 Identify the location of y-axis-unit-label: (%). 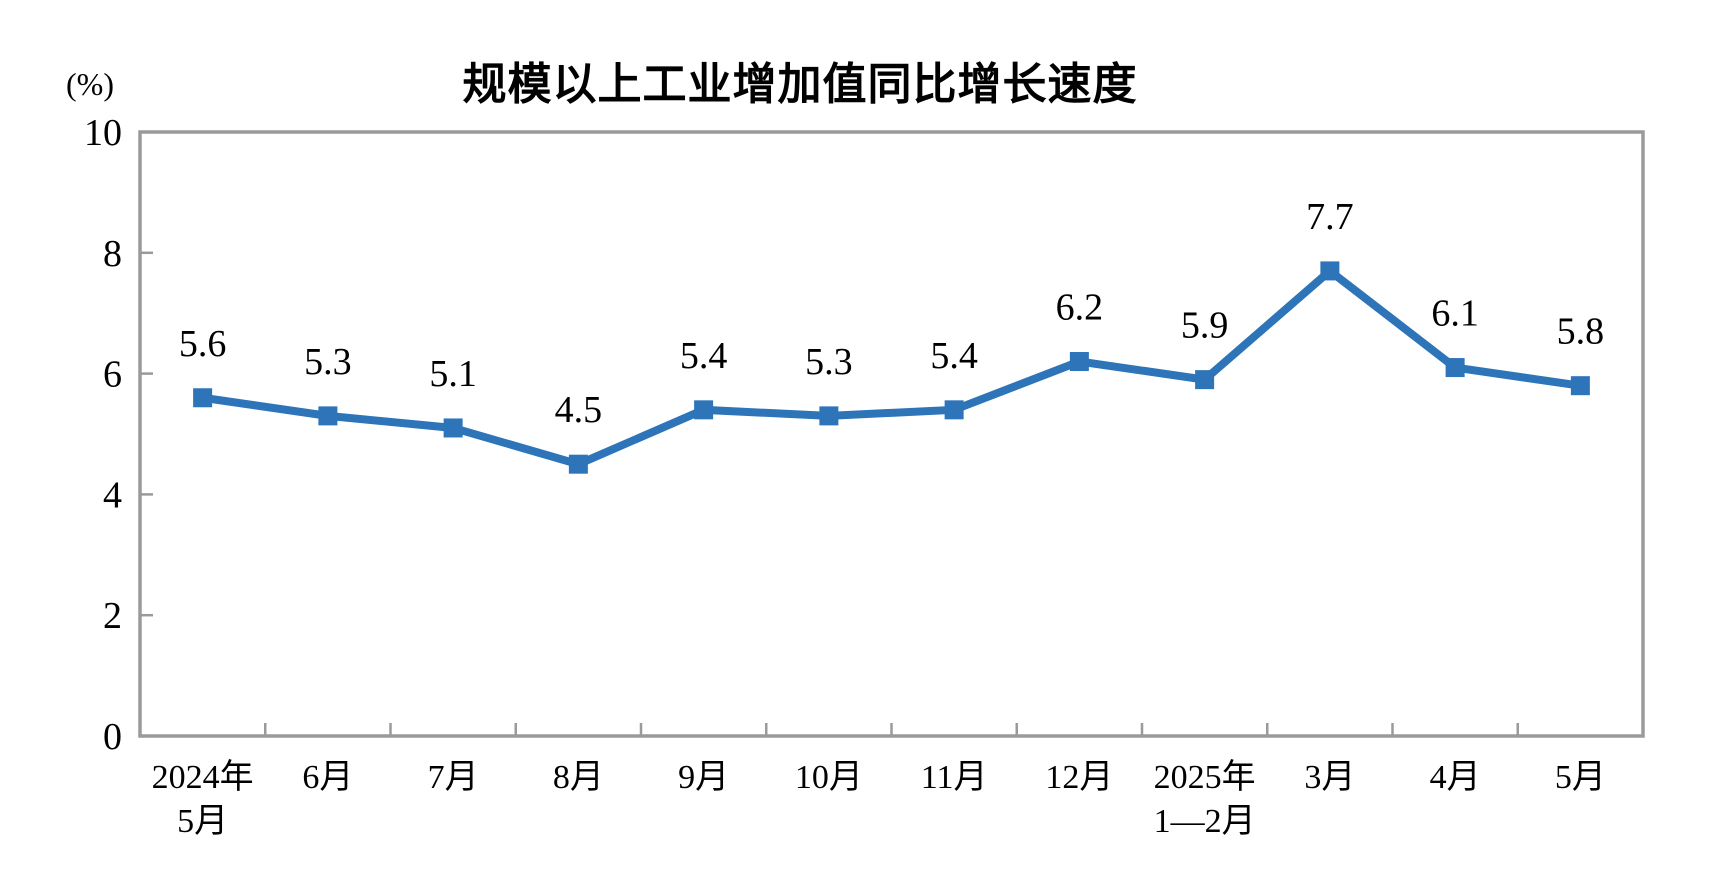
(90, 84).